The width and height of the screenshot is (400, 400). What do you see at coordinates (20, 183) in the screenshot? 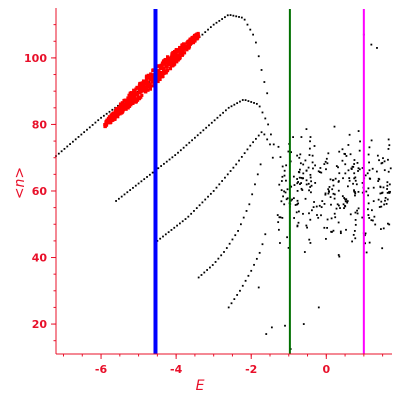
I see `y-axis-title: <n>` at bounding box center [20, 183].